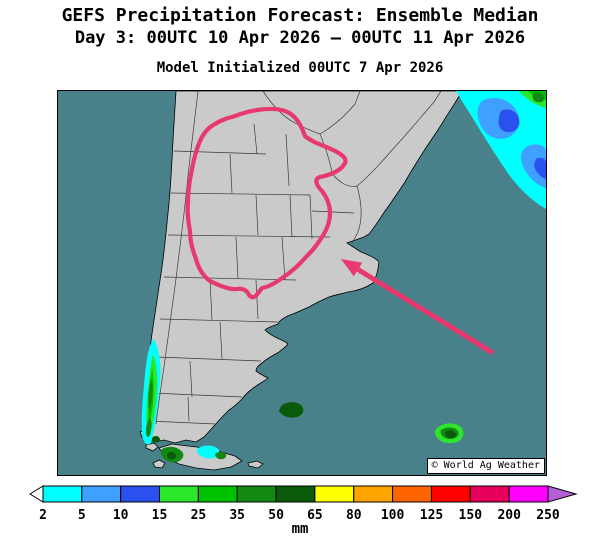  Describe the element at coordinates (266, 203) in the screenshot. I see `highlight-outline` at that location.